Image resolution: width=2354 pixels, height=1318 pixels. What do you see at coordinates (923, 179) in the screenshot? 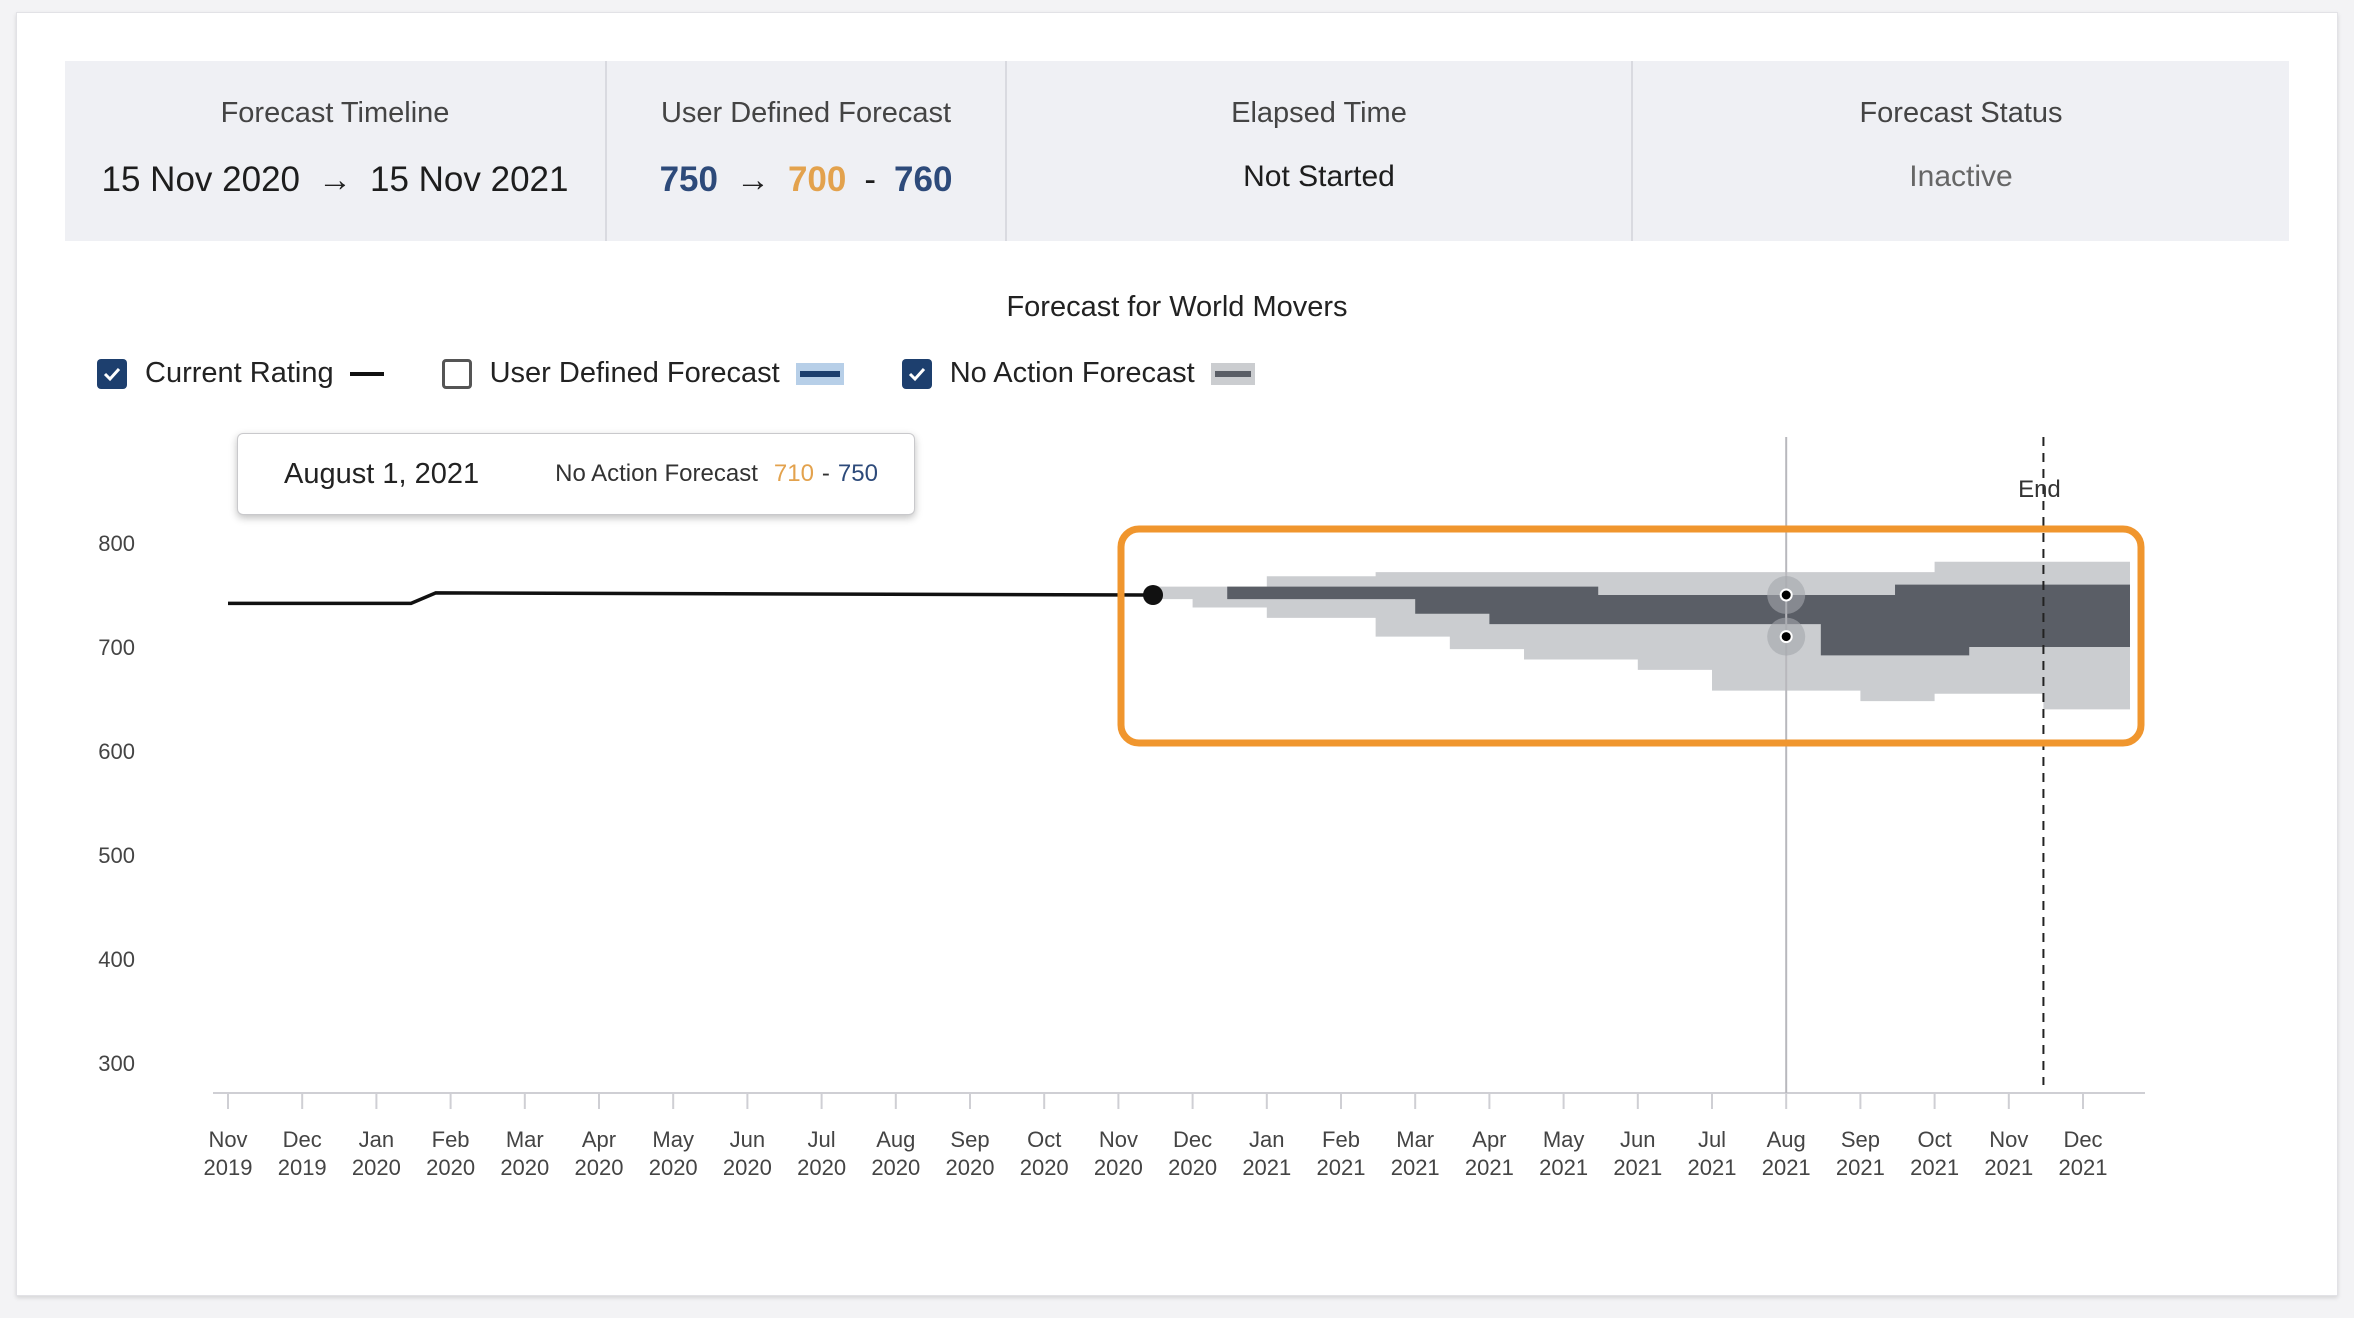
I see `forecast-high-value: 760` at bounding box center [923, 179].